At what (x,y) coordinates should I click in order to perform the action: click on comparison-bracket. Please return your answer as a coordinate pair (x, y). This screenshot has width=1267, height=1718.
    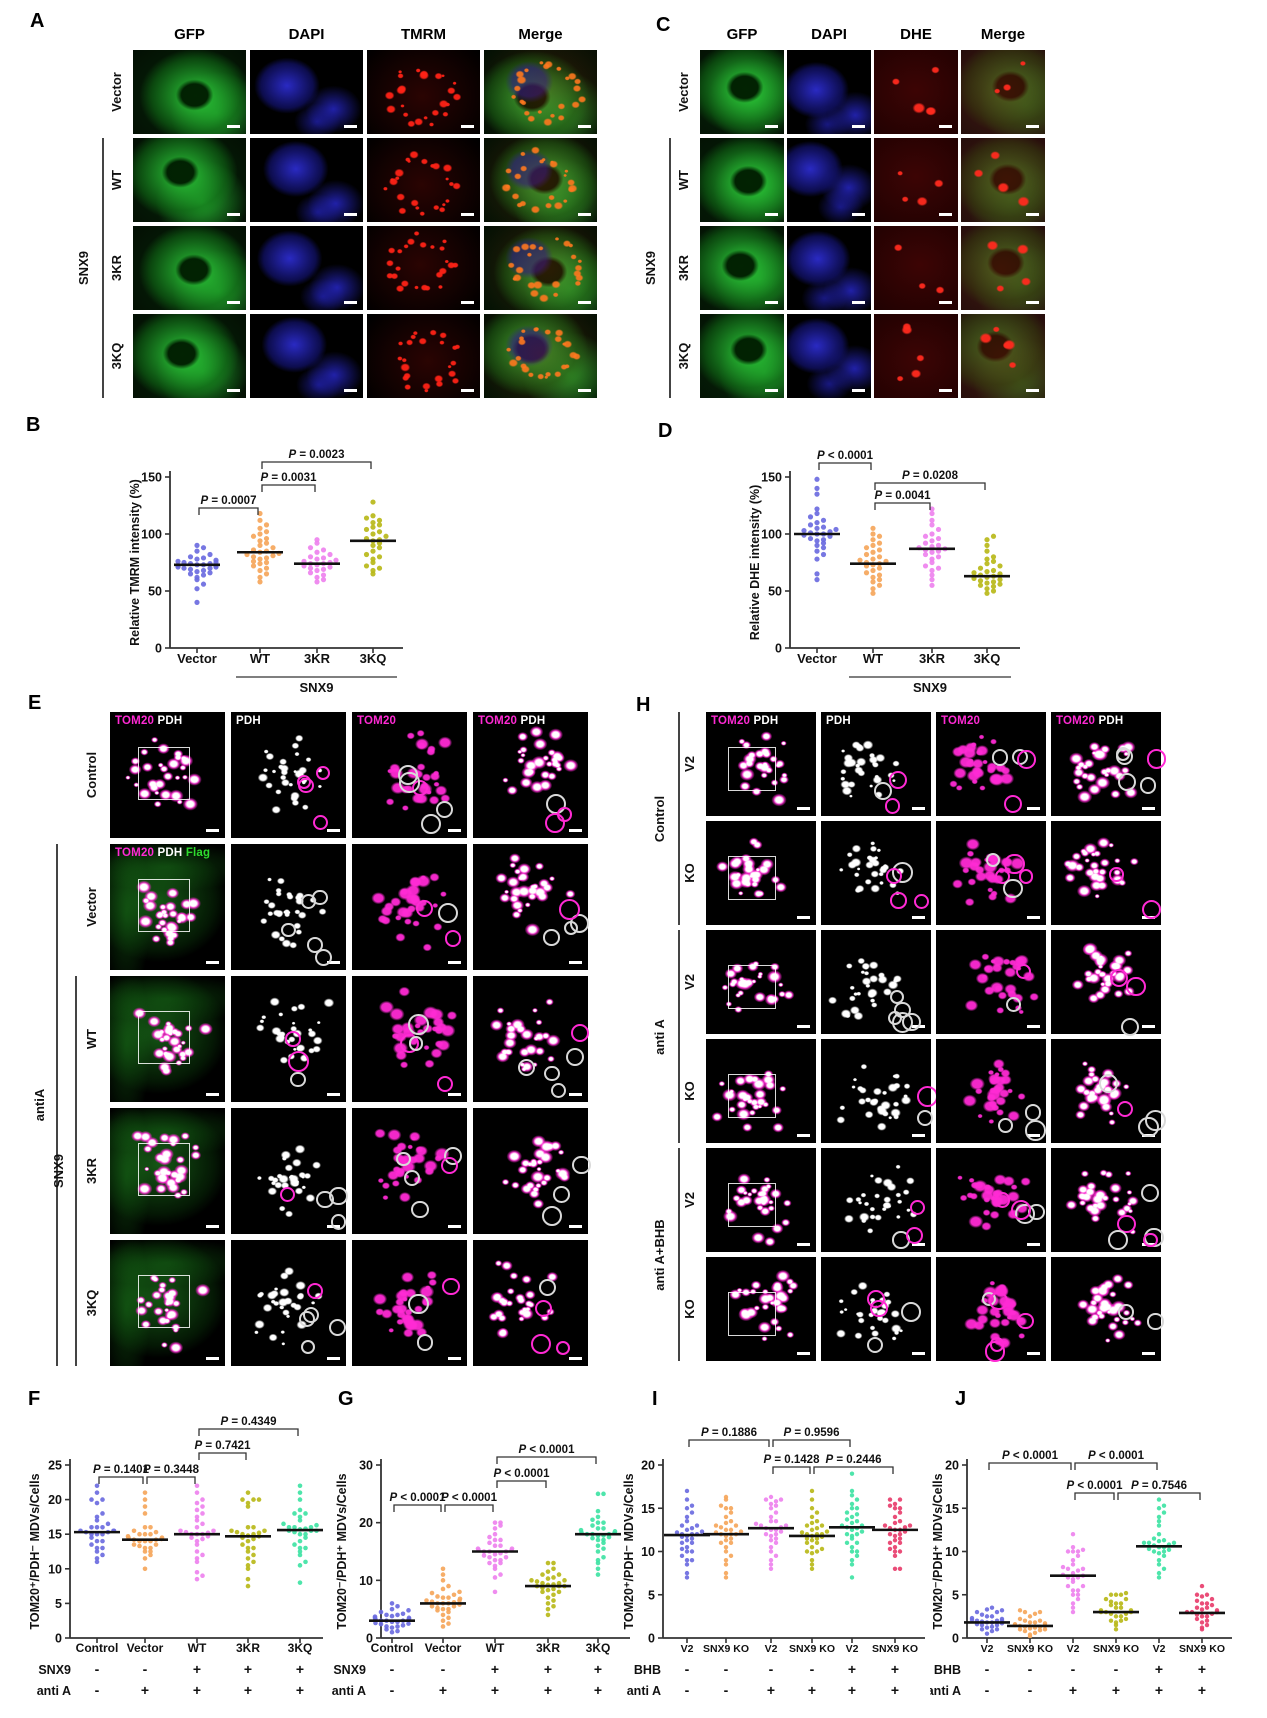
    Looking at the image, I should click on (469, 1508).